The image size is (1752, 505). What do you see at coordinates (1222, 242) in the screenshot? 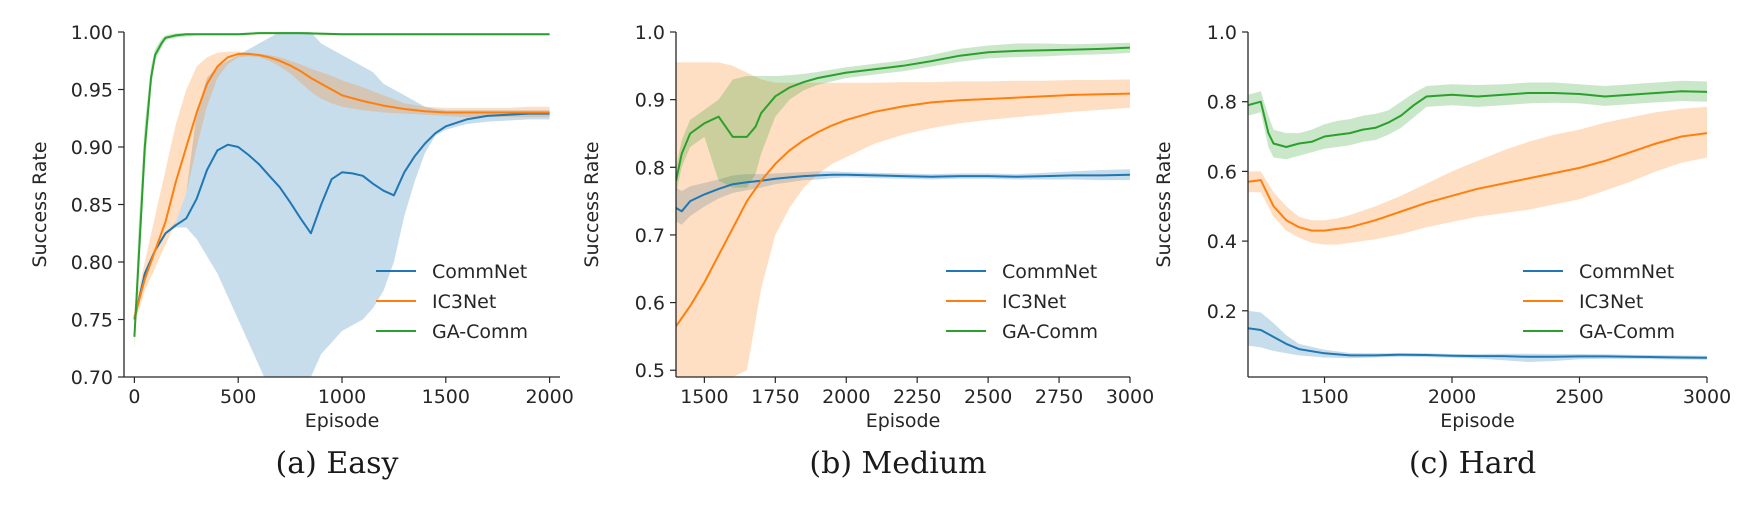
I see `y-tick-label: 0.4` at bounding box center [1222, 242].